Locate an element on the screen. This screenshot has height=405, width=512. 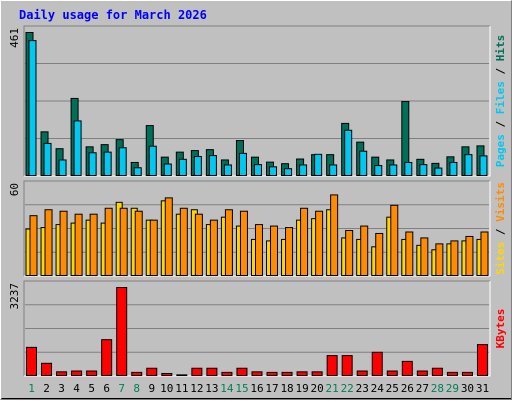
day-1-files-bar is located at coordinates (32, 108).